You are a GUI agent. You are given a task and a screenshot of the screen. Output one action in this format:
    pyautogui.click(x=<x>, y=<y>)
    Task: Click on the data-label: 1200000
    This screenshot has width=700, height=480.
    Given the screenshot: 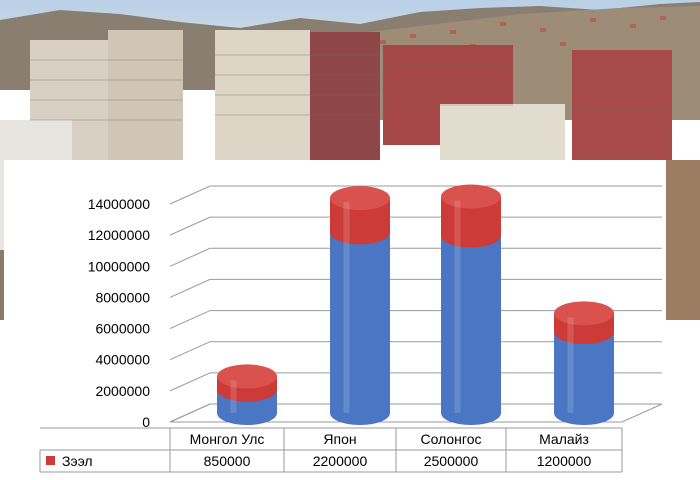 What is the action you would take?
    pyautogui.click(x=564, y=461)
    